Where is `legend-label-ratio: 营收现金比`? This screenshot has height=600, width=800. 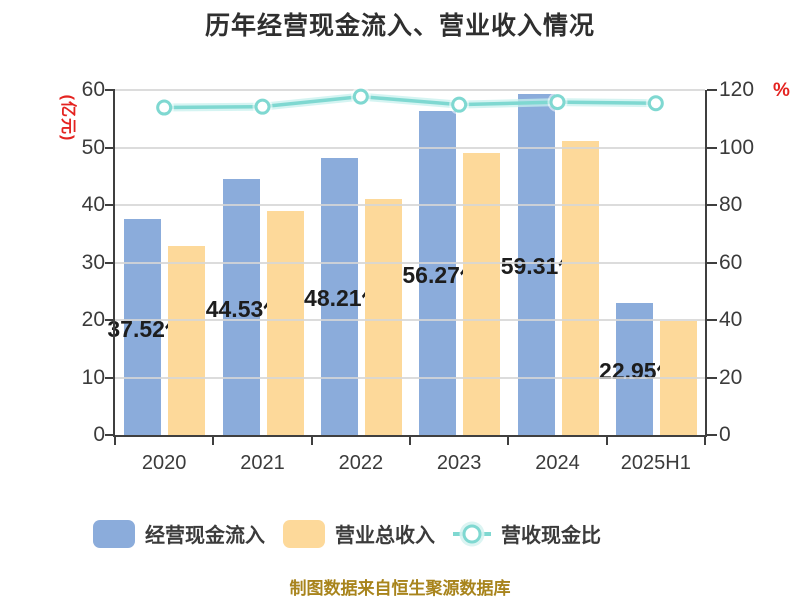 legend-label-ratio: 营收现金比 is located at coordinates (551, 536).